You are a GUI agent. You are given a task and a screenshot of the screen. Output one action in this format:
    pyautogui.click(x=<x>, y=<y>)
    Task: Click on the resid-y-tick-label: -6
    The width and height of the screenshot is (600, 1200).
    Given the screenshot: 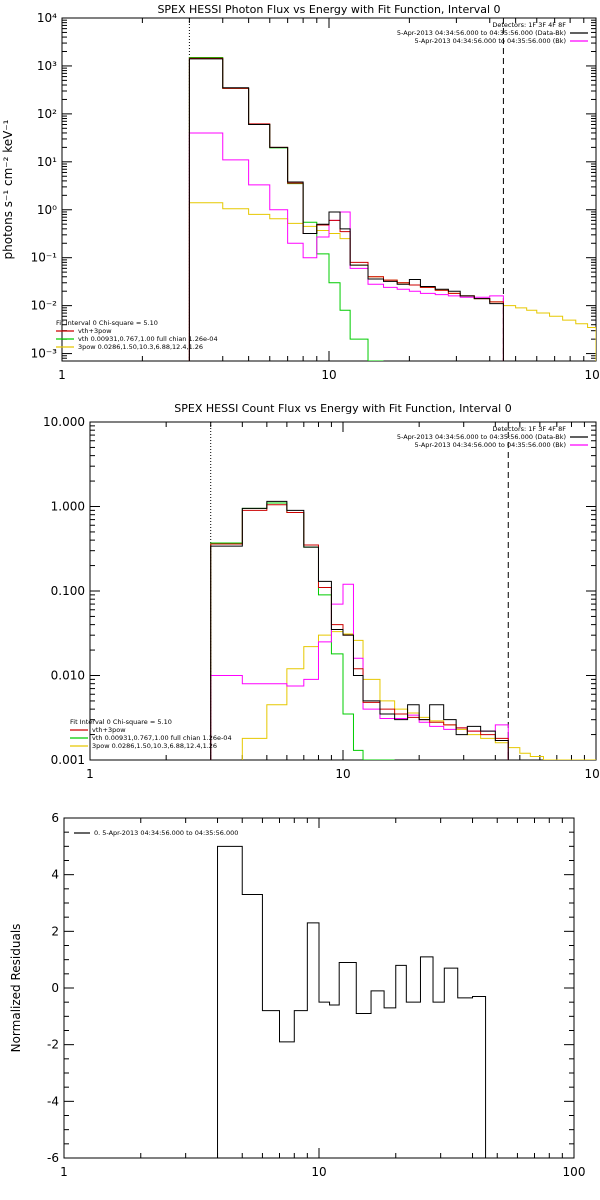 What is the action you would take?
    pyautogui.click(x=53, y=1158)
    